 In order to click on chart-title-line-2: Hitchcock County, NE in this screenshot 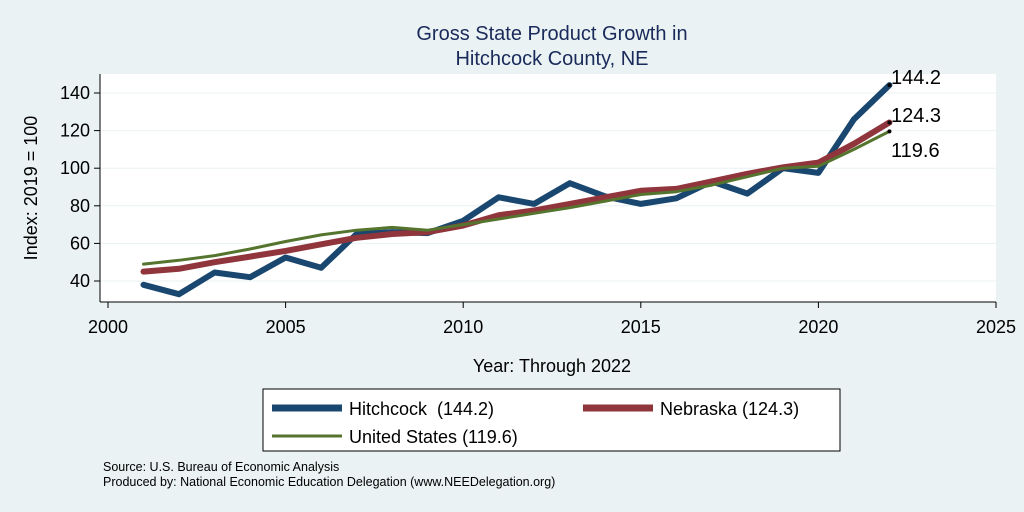, I will do `click(551, 59)`.